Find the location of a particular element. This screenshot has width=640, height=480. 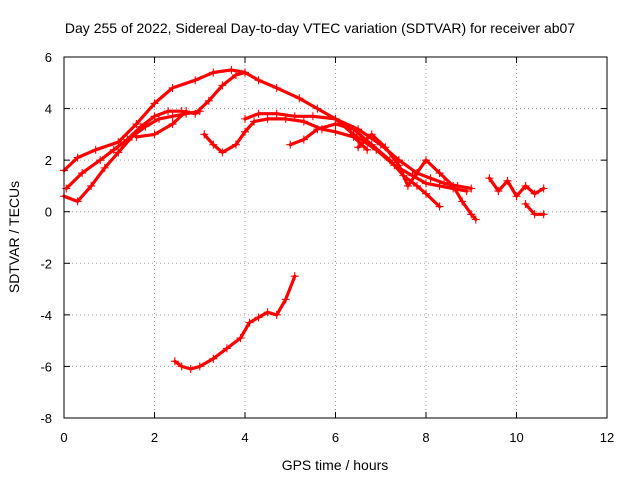

x-tick-label: 4 is located at coordinates (244, 437).